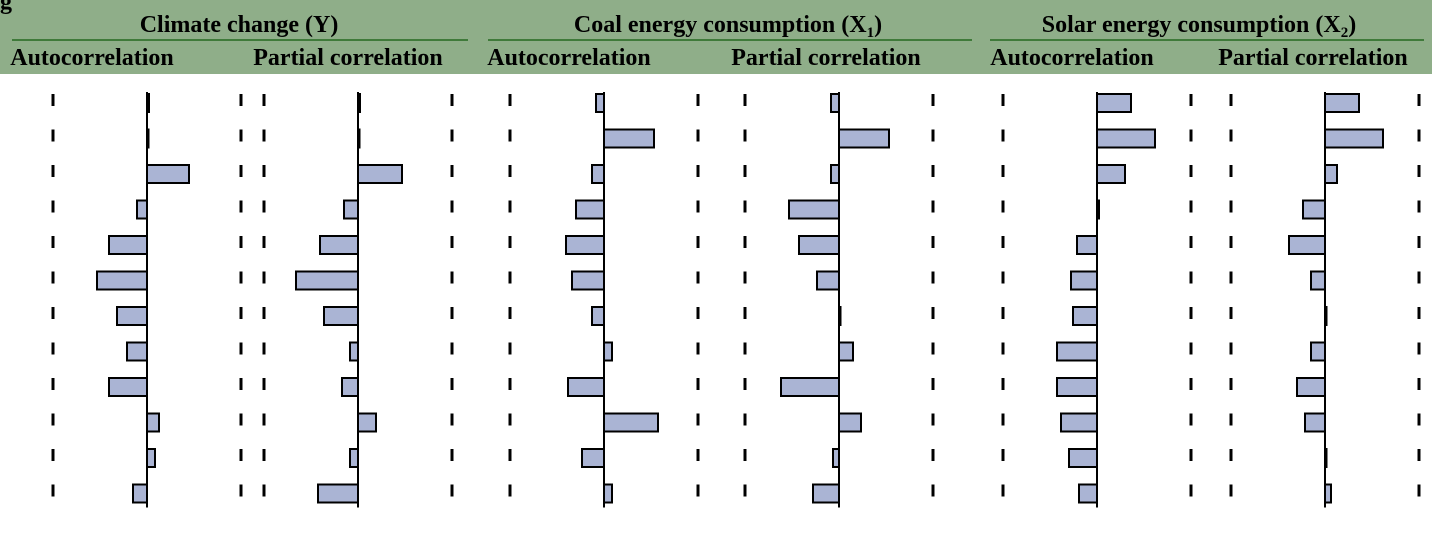 The height and width of the screenshot is (552, 1432). Describe the element at coordinates (1345, 33) in the screenshot. I see `panel-title-subscript: 2` at that location.